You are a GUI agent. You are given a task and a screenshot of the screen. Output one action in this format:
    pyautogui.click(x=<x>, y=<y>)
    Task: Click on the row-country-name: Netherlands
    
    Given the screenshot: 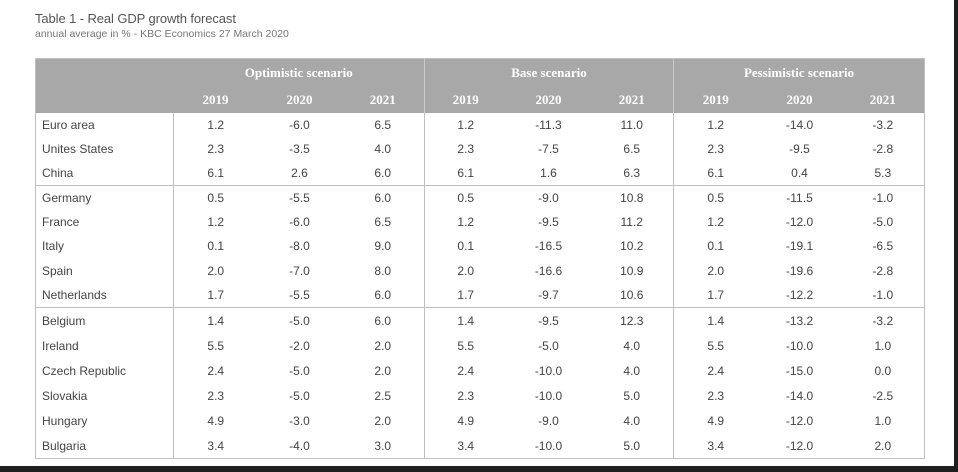 What is the action you would take?
    pyautogui.click(x=104, y=295)
    